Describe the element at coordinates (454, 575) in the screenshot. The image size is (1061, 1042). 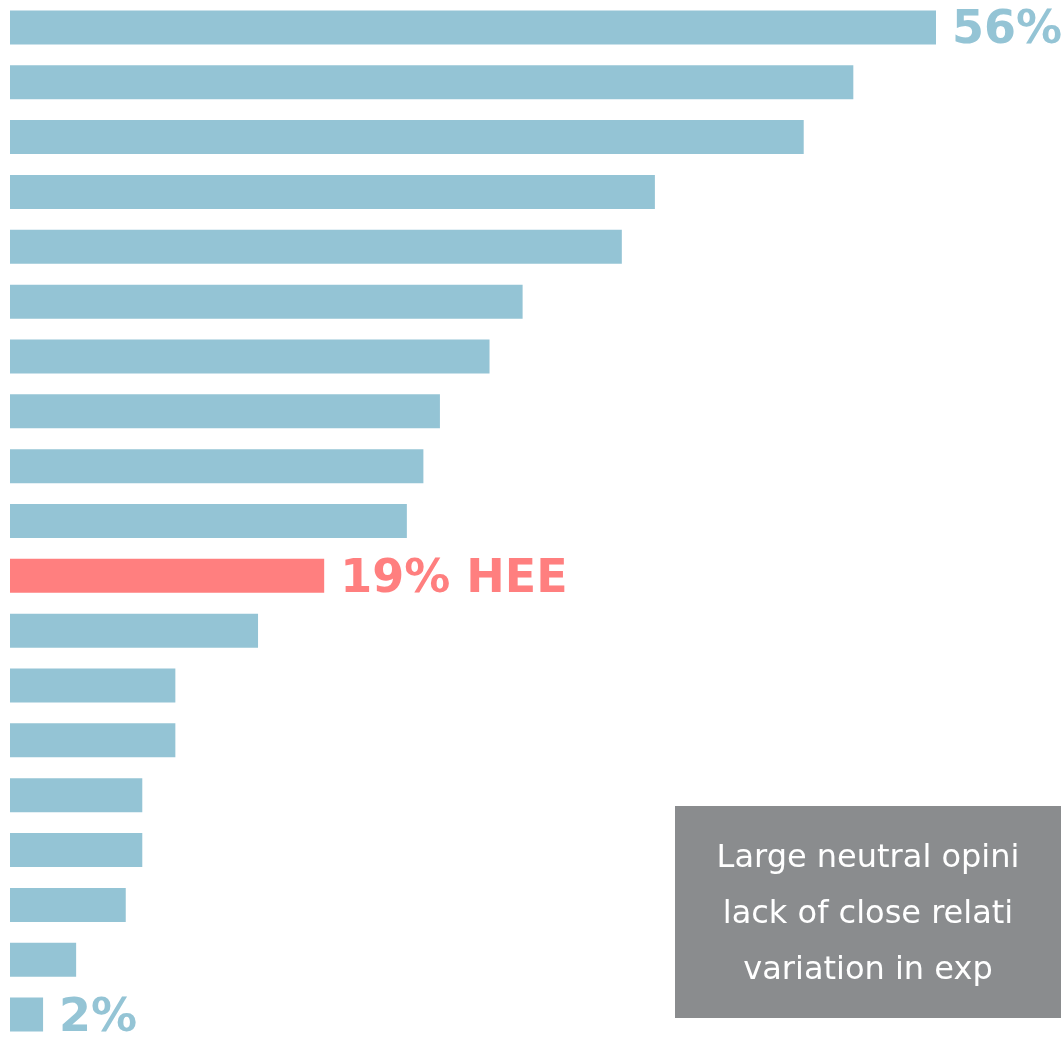
I see `data-label: 19% HEE` at that location.